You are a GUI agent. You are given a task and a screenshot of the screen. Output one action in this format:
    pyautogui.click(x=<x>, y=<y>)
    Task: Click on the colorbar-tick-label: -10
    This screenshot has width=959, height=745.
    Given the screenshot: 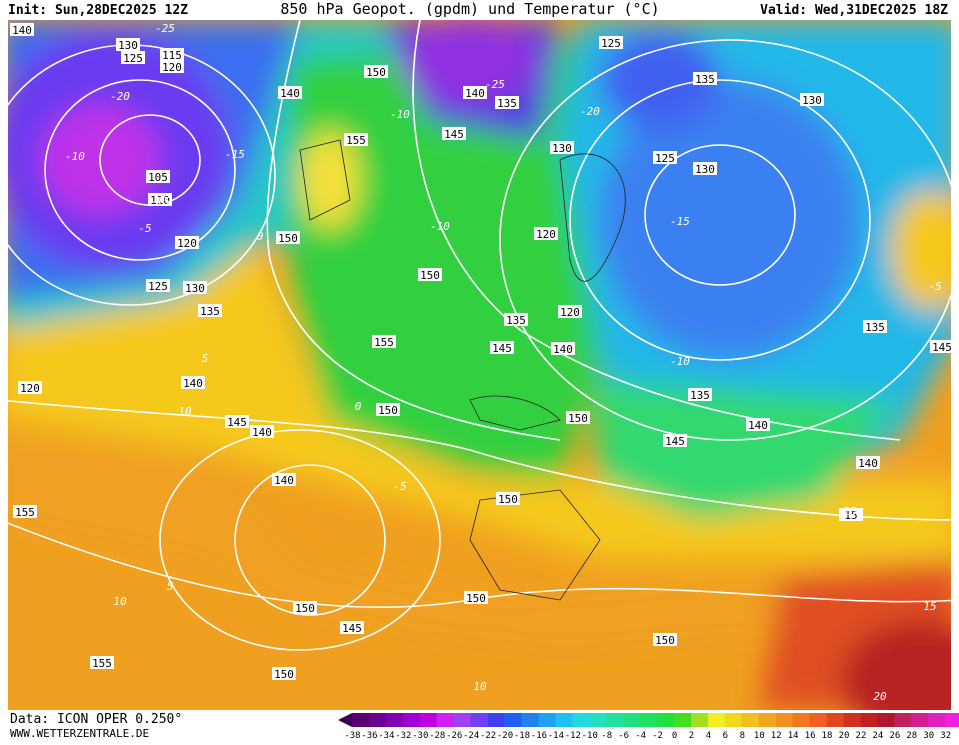 What is the action you would take?
    pyautogui.click(x=590, y=736)
    